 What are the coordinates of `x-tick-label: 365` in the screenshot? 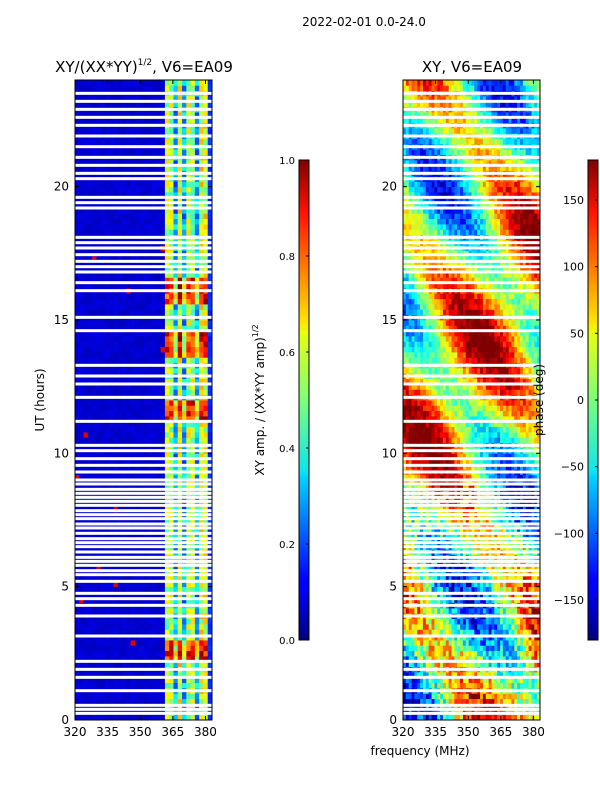 It's located at (172, 732).